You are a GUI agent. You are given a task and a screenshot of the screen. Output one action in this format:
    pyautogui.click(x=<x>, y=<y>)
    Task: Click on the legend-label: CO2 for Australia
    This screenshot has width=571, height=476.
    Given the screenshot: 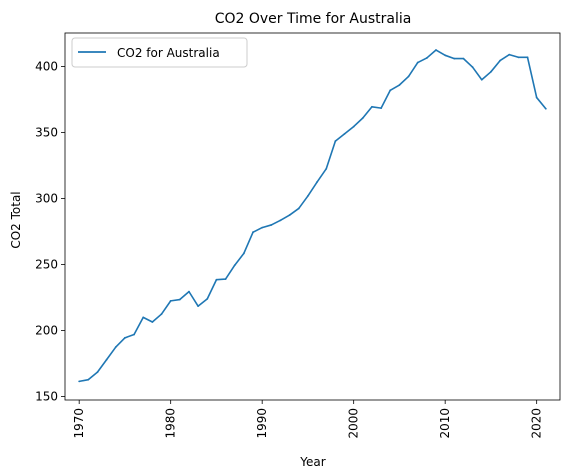 What is the action you would take?
    pyautogui.click(x=168, y=53)
    